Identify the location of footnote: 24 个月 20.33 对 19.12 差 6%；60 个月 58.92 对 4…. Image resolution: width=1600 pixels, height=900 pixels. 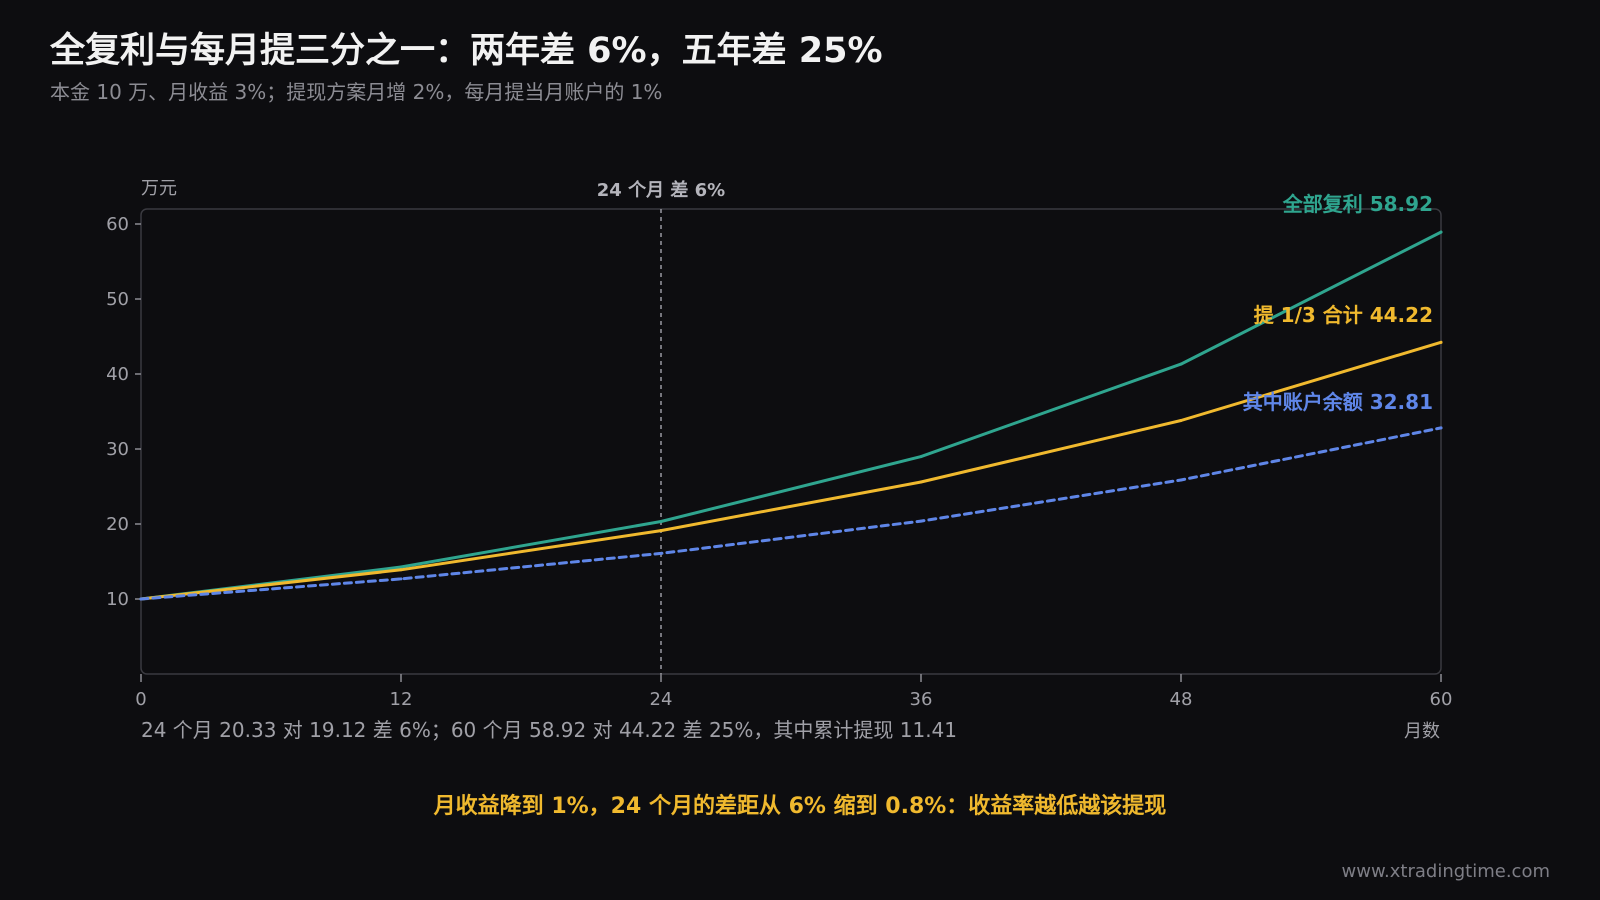
(549, 730).